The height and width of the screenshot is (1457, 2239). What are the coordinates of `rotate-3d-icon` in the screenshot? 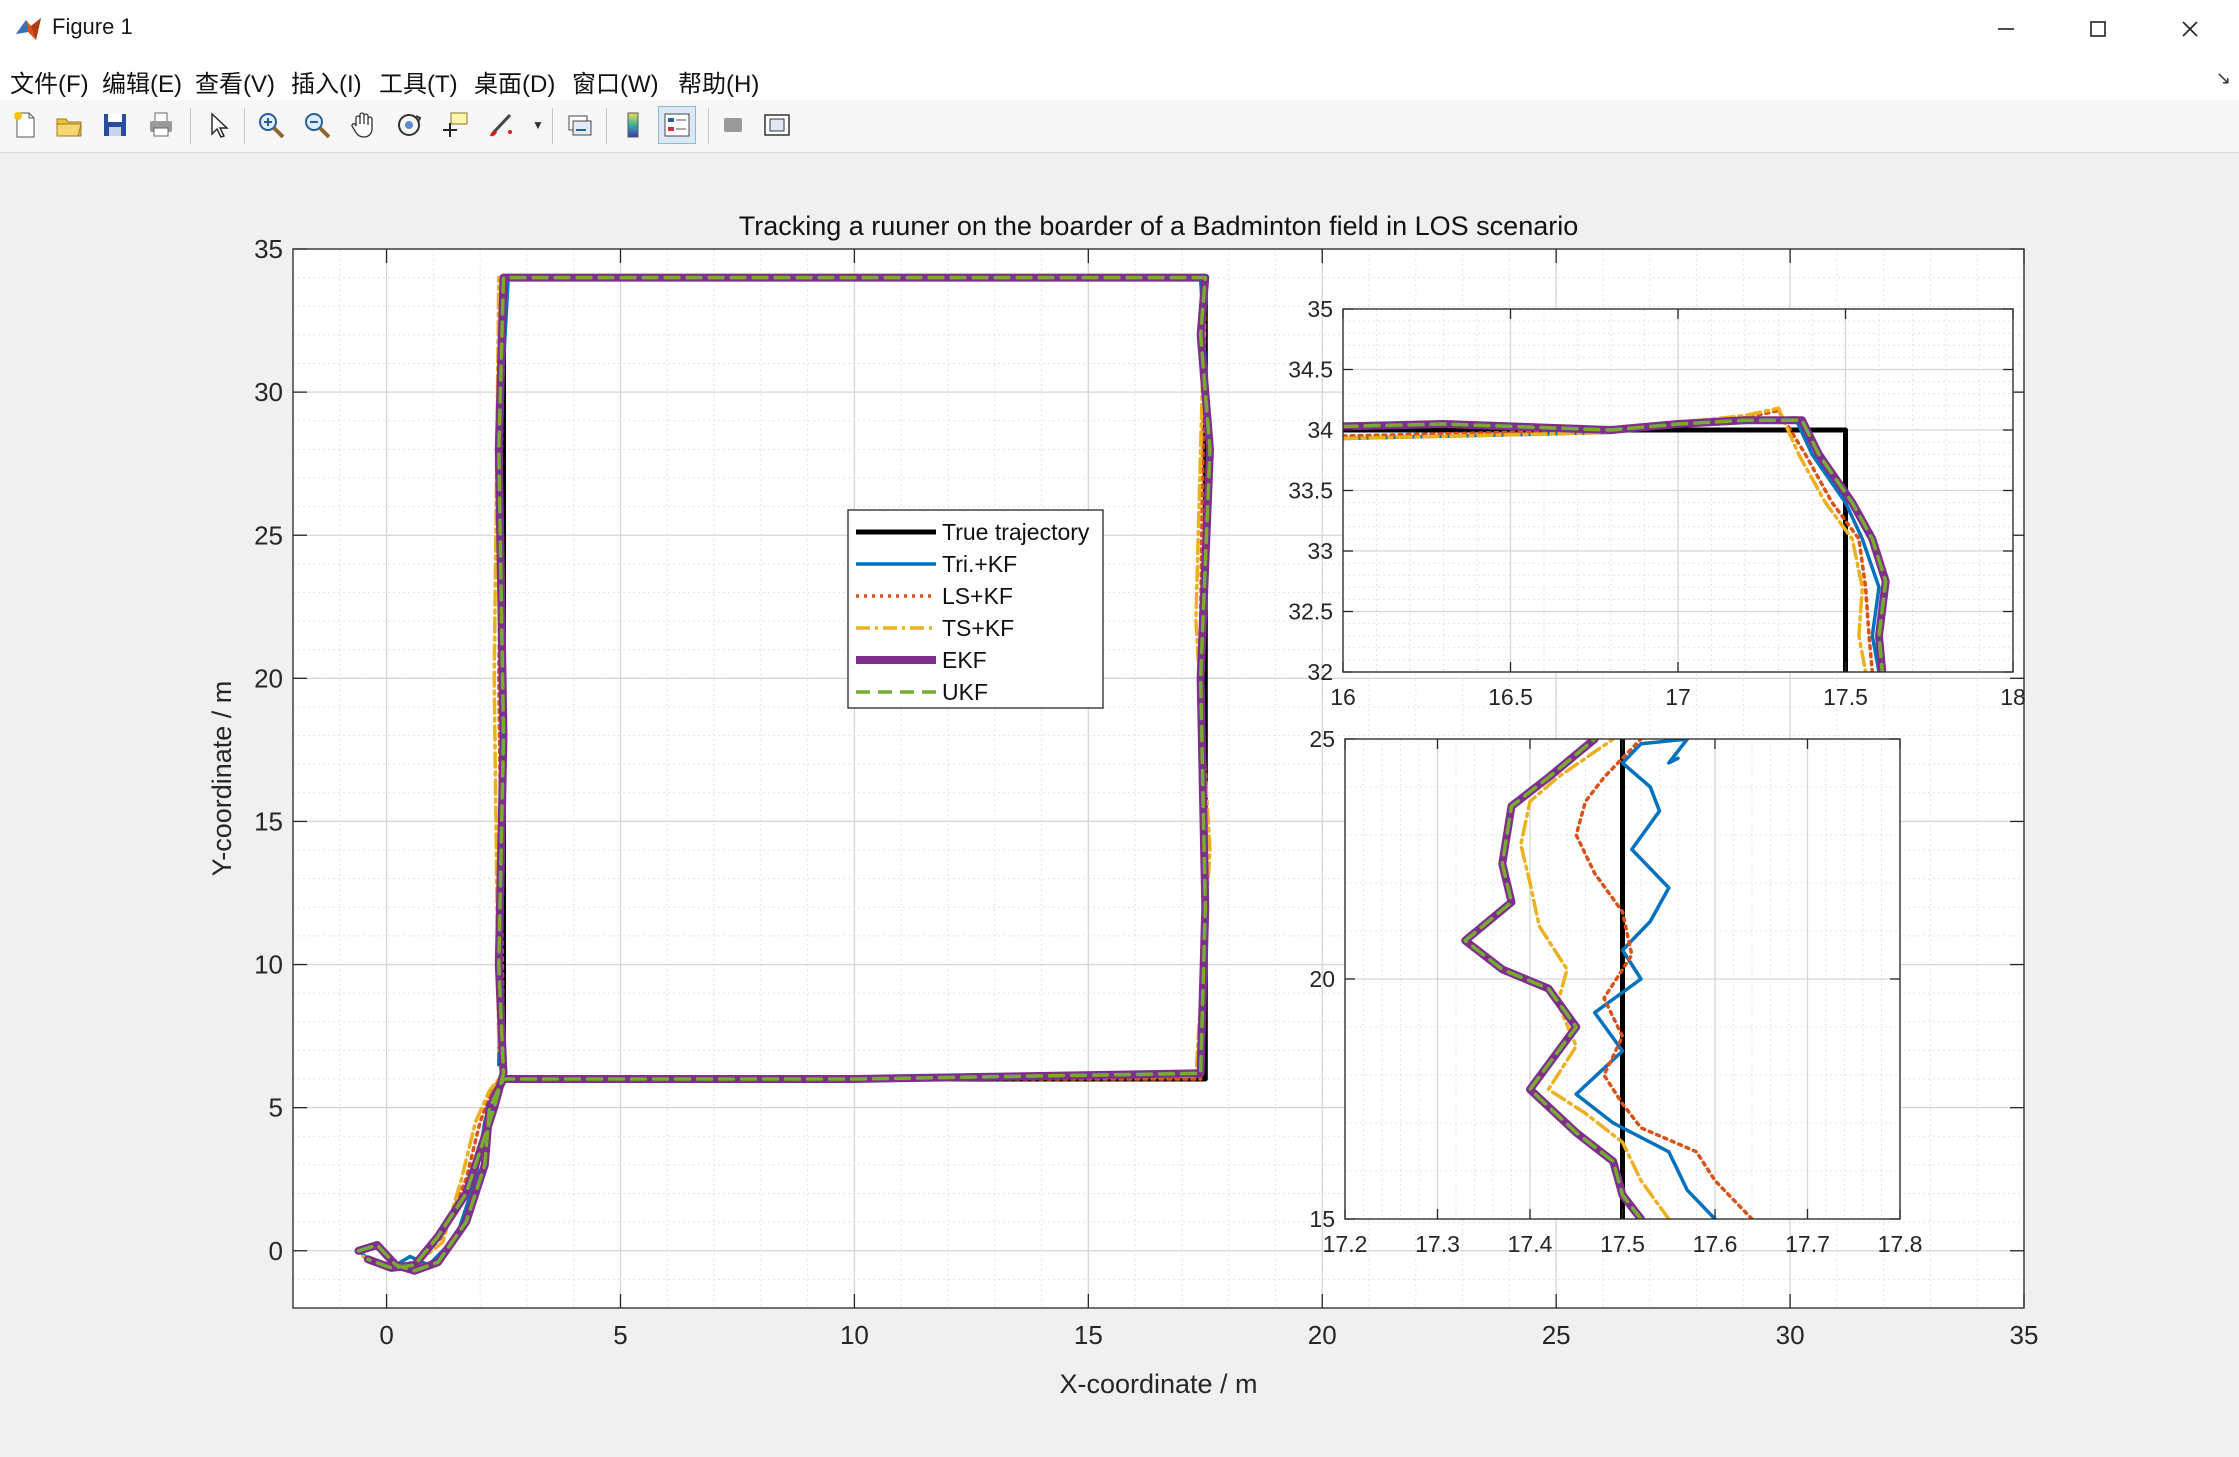 It's located at (410, 125).